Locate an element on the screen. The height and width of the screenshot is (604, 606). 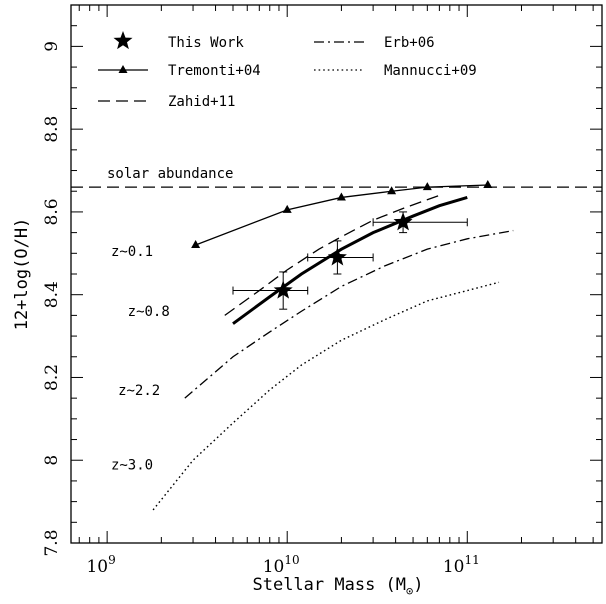
solar-abundance-label: solar abundance is located at coordinates (170, 174).